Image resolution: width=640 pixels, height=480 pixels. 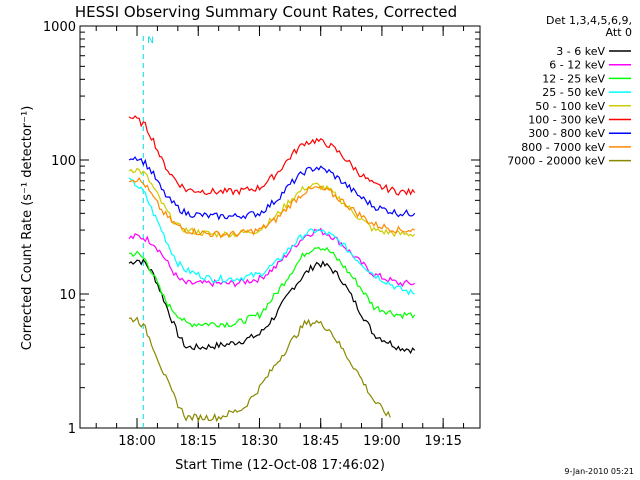 I want to click on y-axis-label: Corrected Count Rate (s⁻¹ detector⁻¹), so click(x=27, y=228).